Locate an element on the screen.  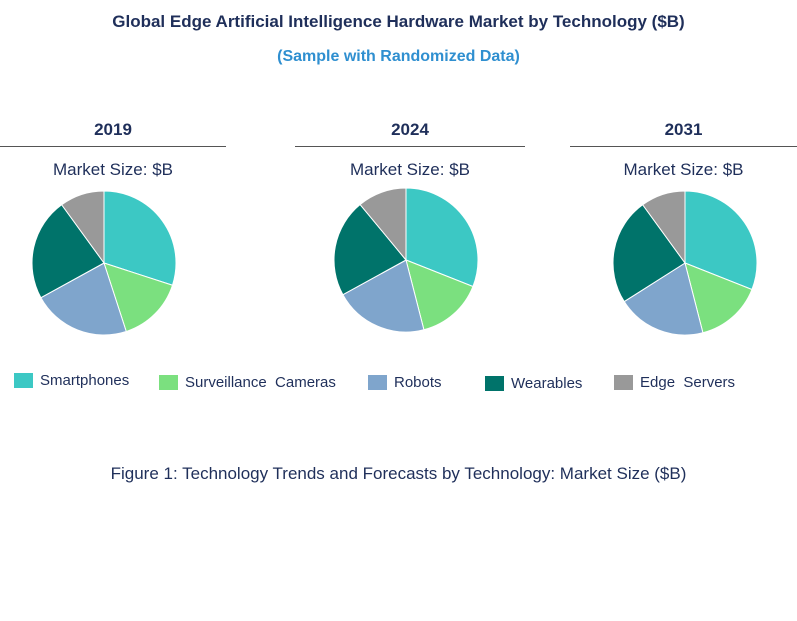
panel-year: 2024 is located at coordinates (410, 132).